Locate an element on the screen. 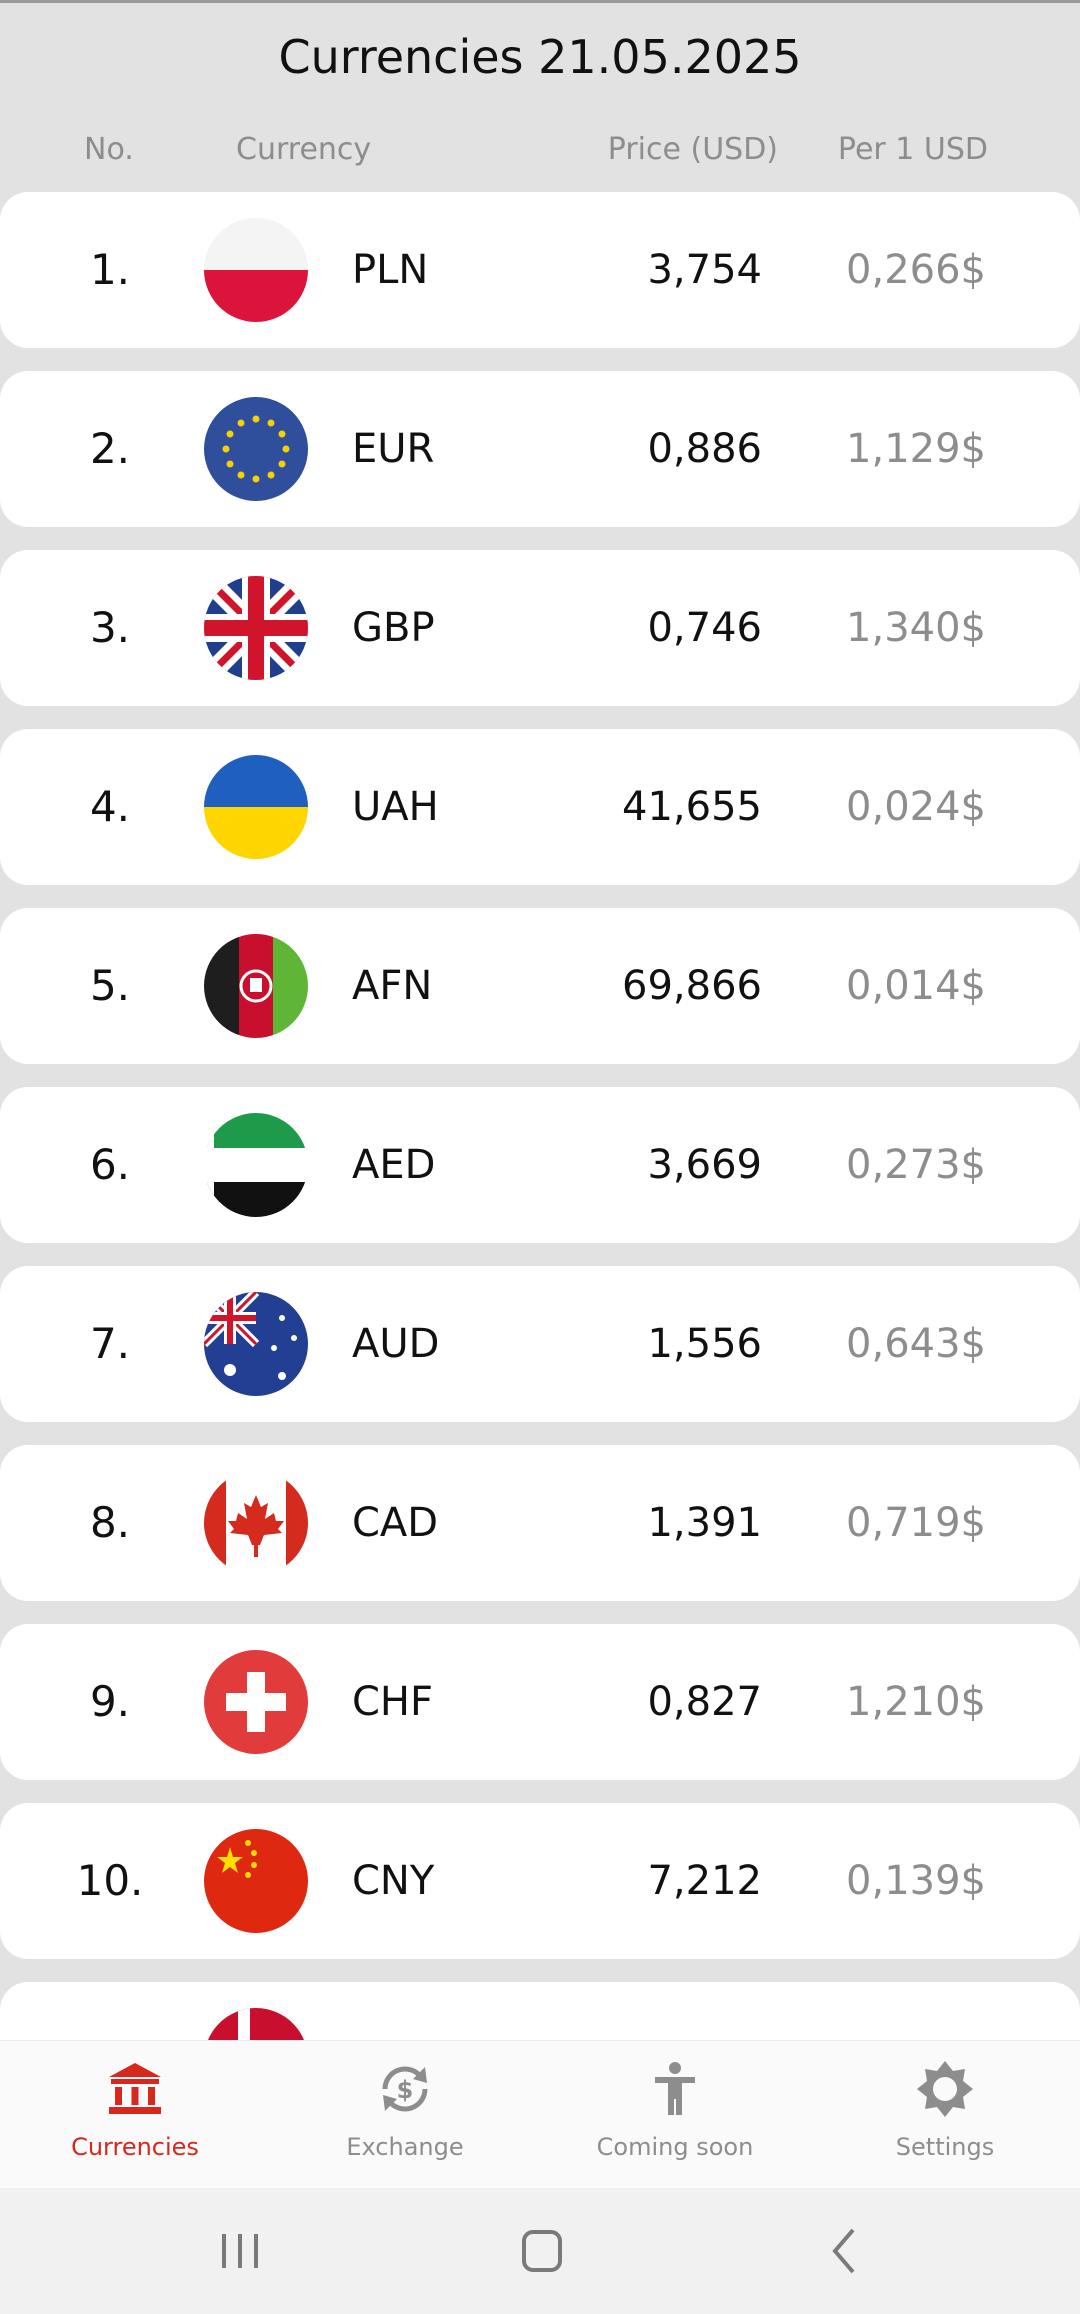  currency-price: 41,655 is located at coordinates (692, 807).